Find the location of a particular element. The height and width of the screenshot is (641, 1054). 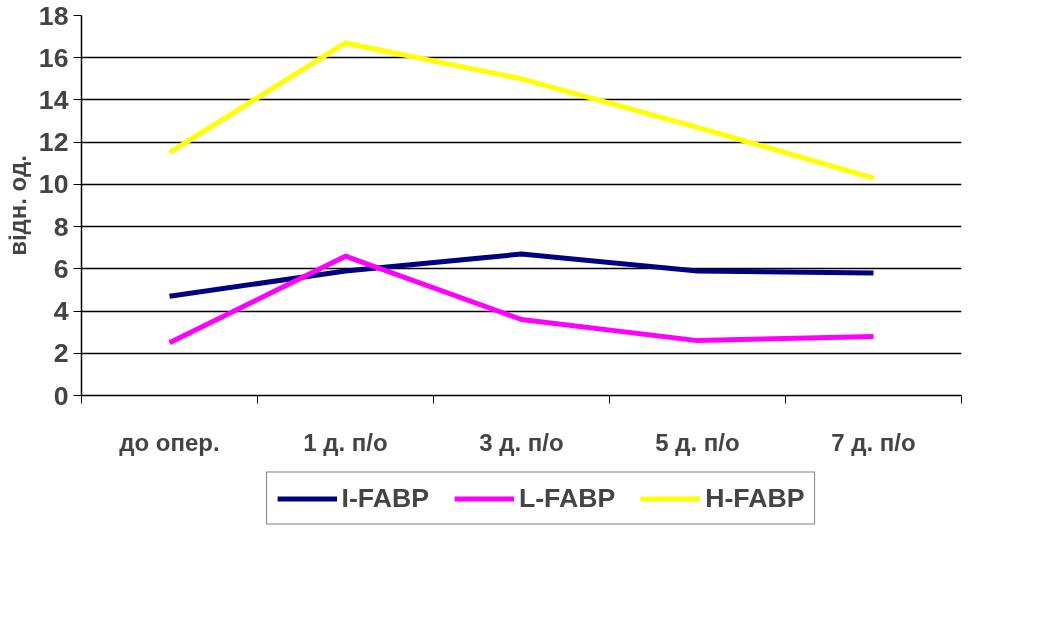

y-tick-label: 6 is located at coordinates (61, 268).